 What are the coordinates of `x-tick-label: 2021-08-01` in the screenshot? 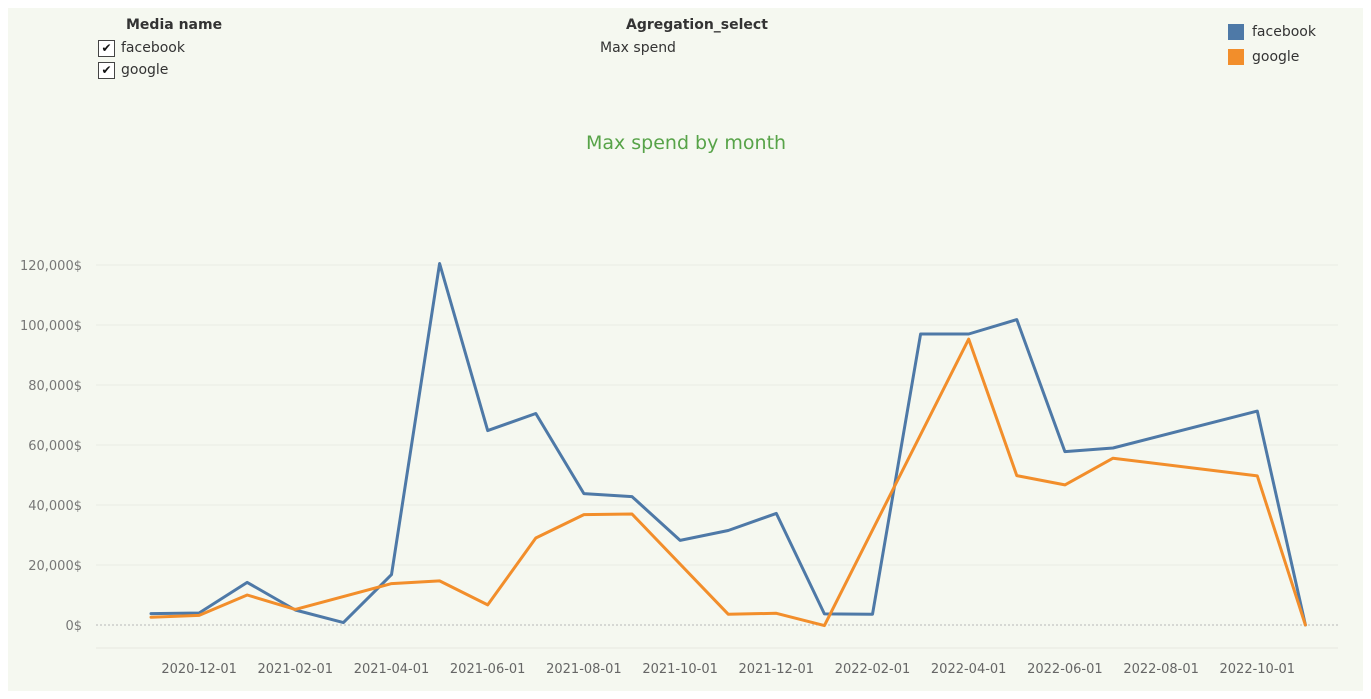 It's located at (584, 669).